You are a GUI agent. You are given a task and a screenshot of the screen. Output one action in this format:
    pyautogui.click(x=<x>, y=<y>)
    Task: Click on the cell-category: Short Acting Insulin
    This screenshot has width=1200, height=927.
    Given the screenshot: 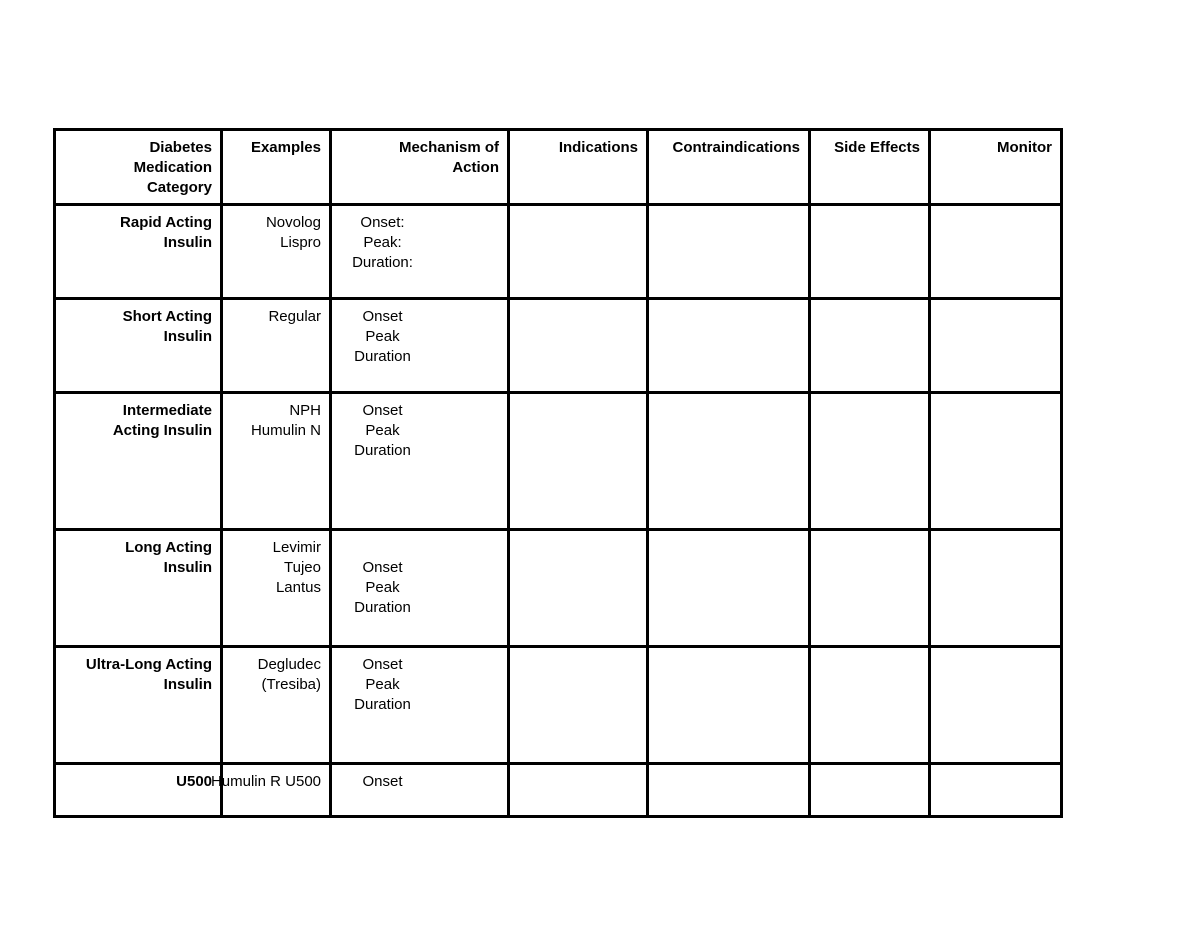 What is the action you would take?
    pyautogui.click(x=138, y=345)
    